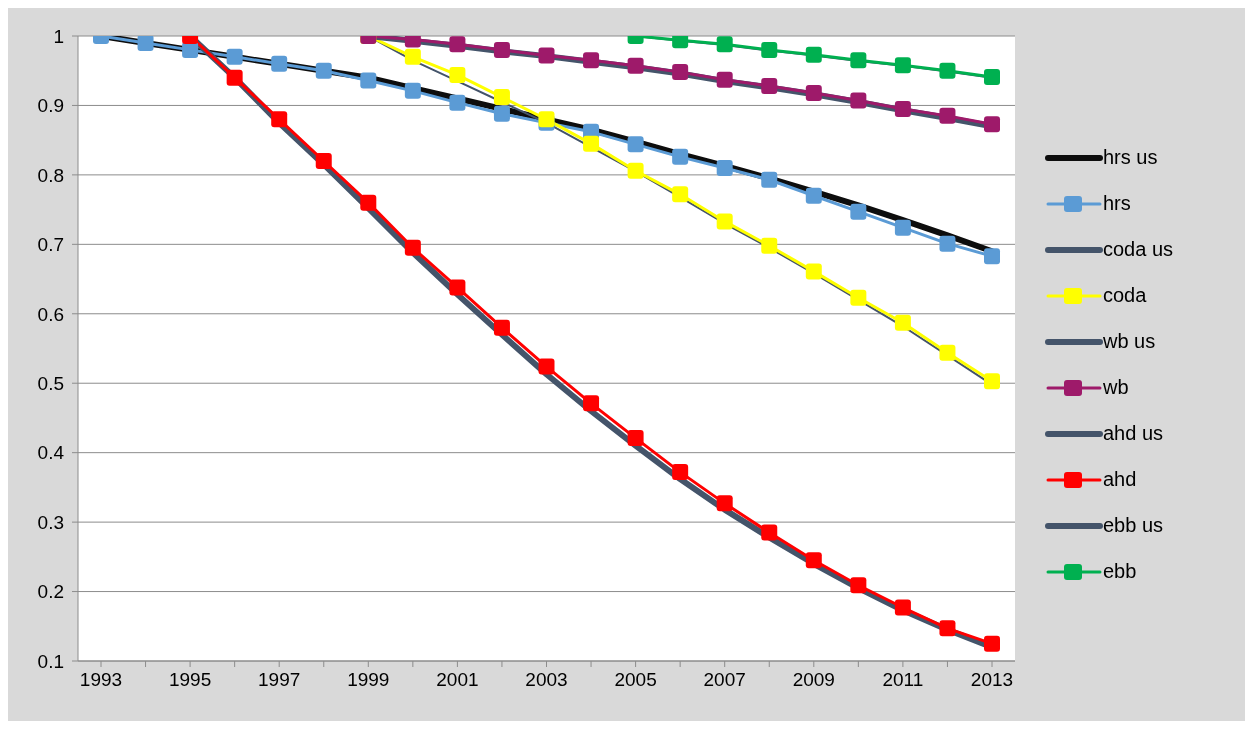 The width and height of the screenshot is (1253, 729). What do you see at coordinates (1138, 249) in the screenshot?
I see `legend-label: coda us` at bounding box center [1138, 249].